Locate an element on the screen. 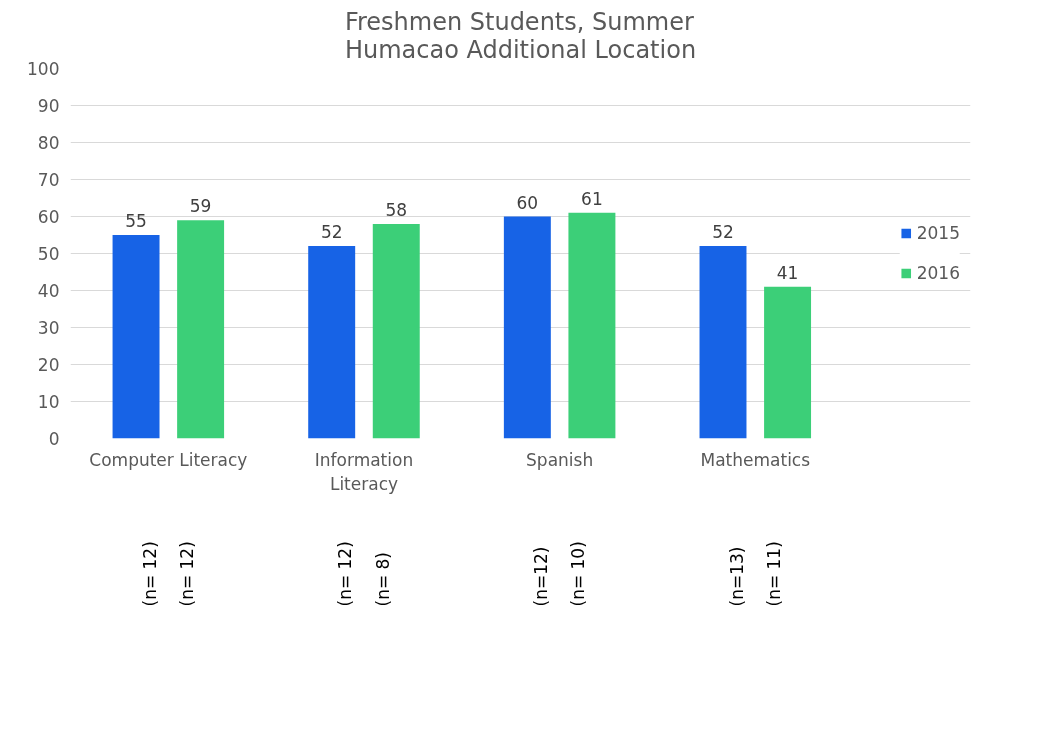 The image size is (1037, 739). y-tick-label: 70 is located at coordinates (48, 180).